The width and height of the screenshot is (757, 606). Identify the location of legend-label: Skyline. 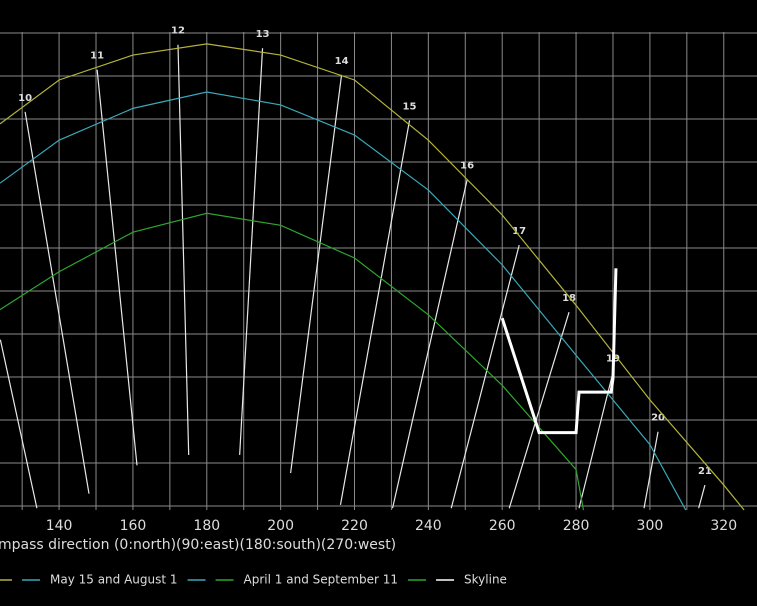
(485, 580).